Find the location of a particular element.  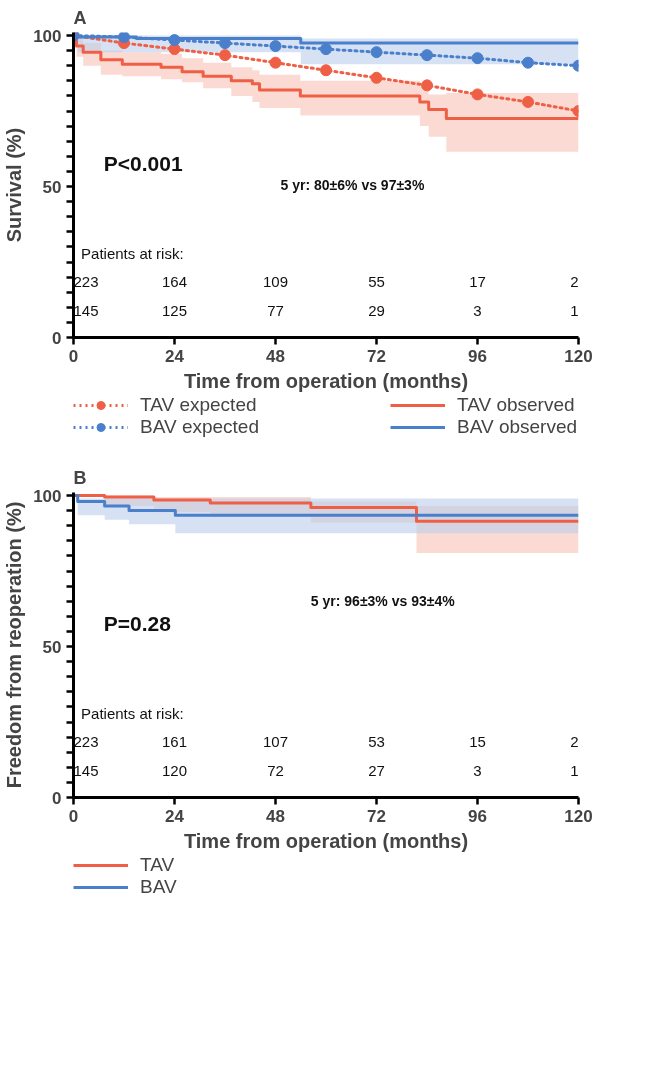

chart-title: B is located at coordinates (80, 477).